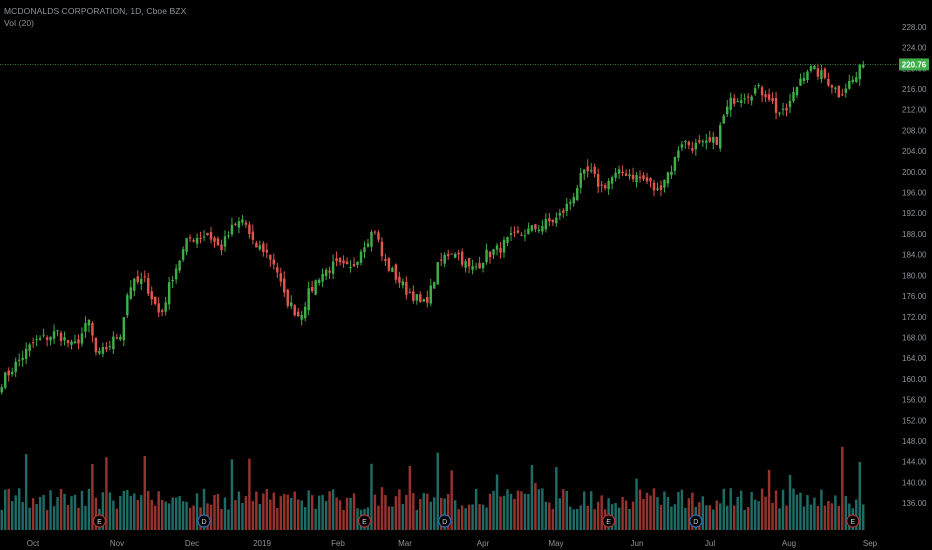 Image resolution: width=932 pixels, height=550 pixels. What do you see at coordinates (870, 543) in the screenshot?
I see `x-tick-label: Sep` at bounding box center [870, 543].